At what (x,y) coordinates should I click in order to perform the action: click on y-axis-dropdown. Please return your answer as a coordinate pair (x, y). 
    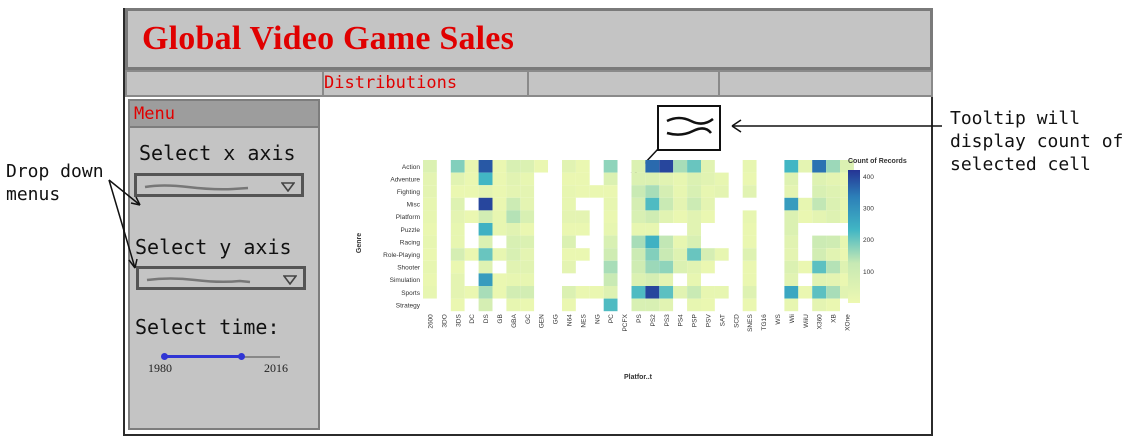
    Looking at the image, I should click on (221, 278).